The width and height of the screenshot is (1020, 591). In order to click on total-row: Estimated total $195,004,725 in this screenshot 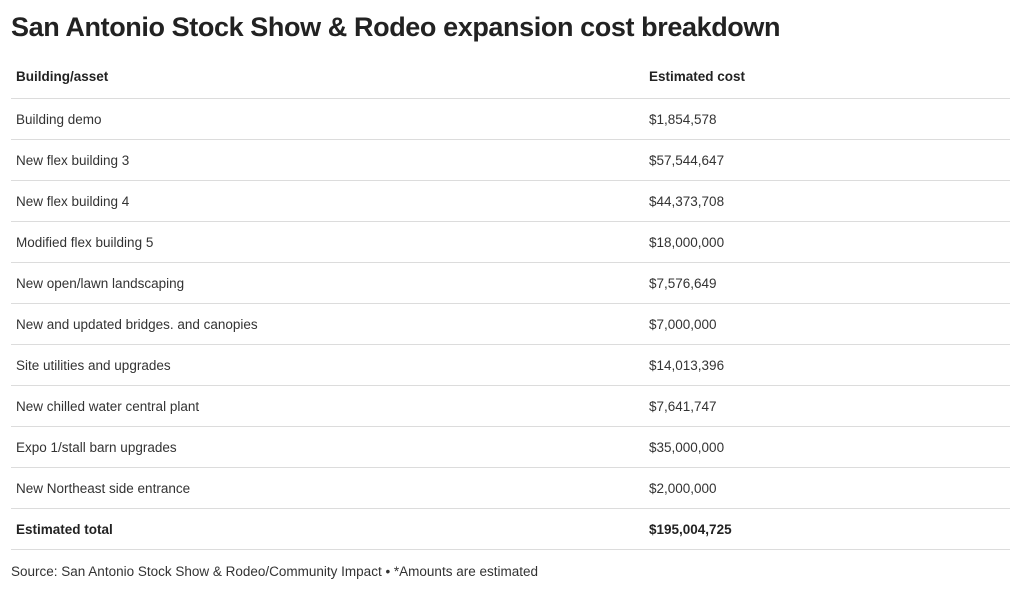, I will do `click(510, 529)`.